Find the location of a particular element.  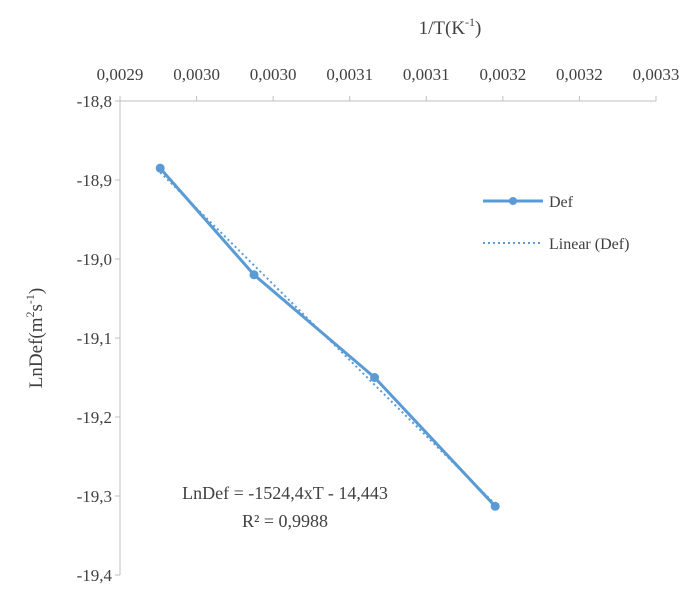

y-tick-label: -19,0 is located at coordinates (94, 259).